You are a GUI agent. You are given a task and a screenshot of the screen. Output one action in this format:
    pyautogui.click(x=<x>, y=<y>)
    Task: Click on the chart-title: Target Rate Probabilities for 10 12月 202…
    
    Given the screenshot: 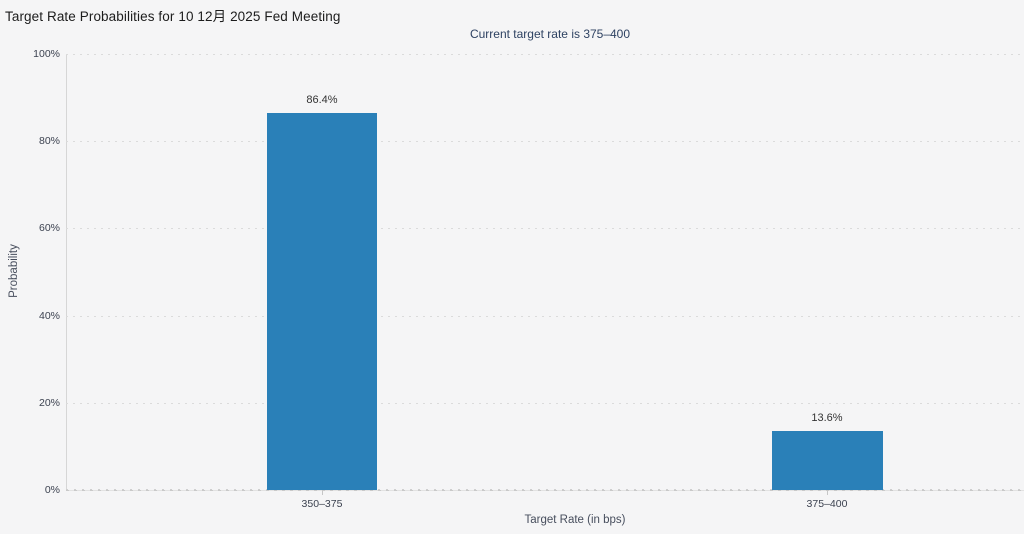 What is the action you would take?
    pyautogui.click(x=173, y=16)
    